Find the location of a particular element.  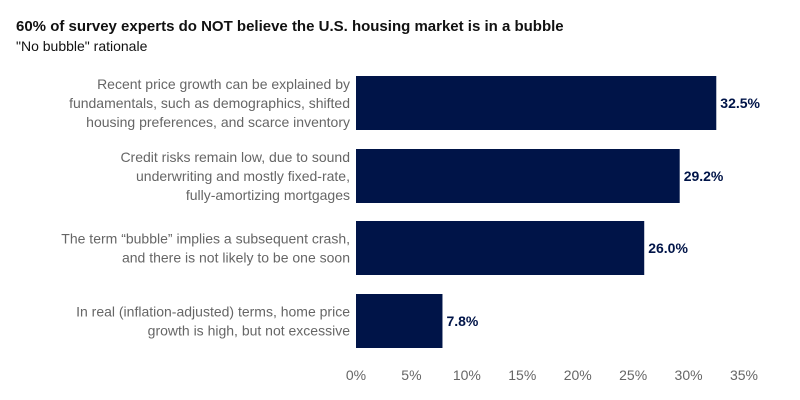

value-label-2: 26.0% is located at coordinates (668, 248).